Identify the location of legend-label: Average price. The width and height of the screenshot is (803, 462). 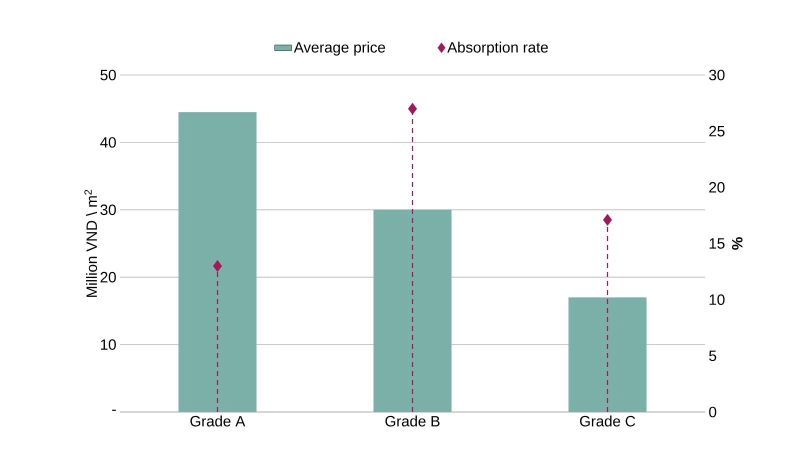
(340, 49).